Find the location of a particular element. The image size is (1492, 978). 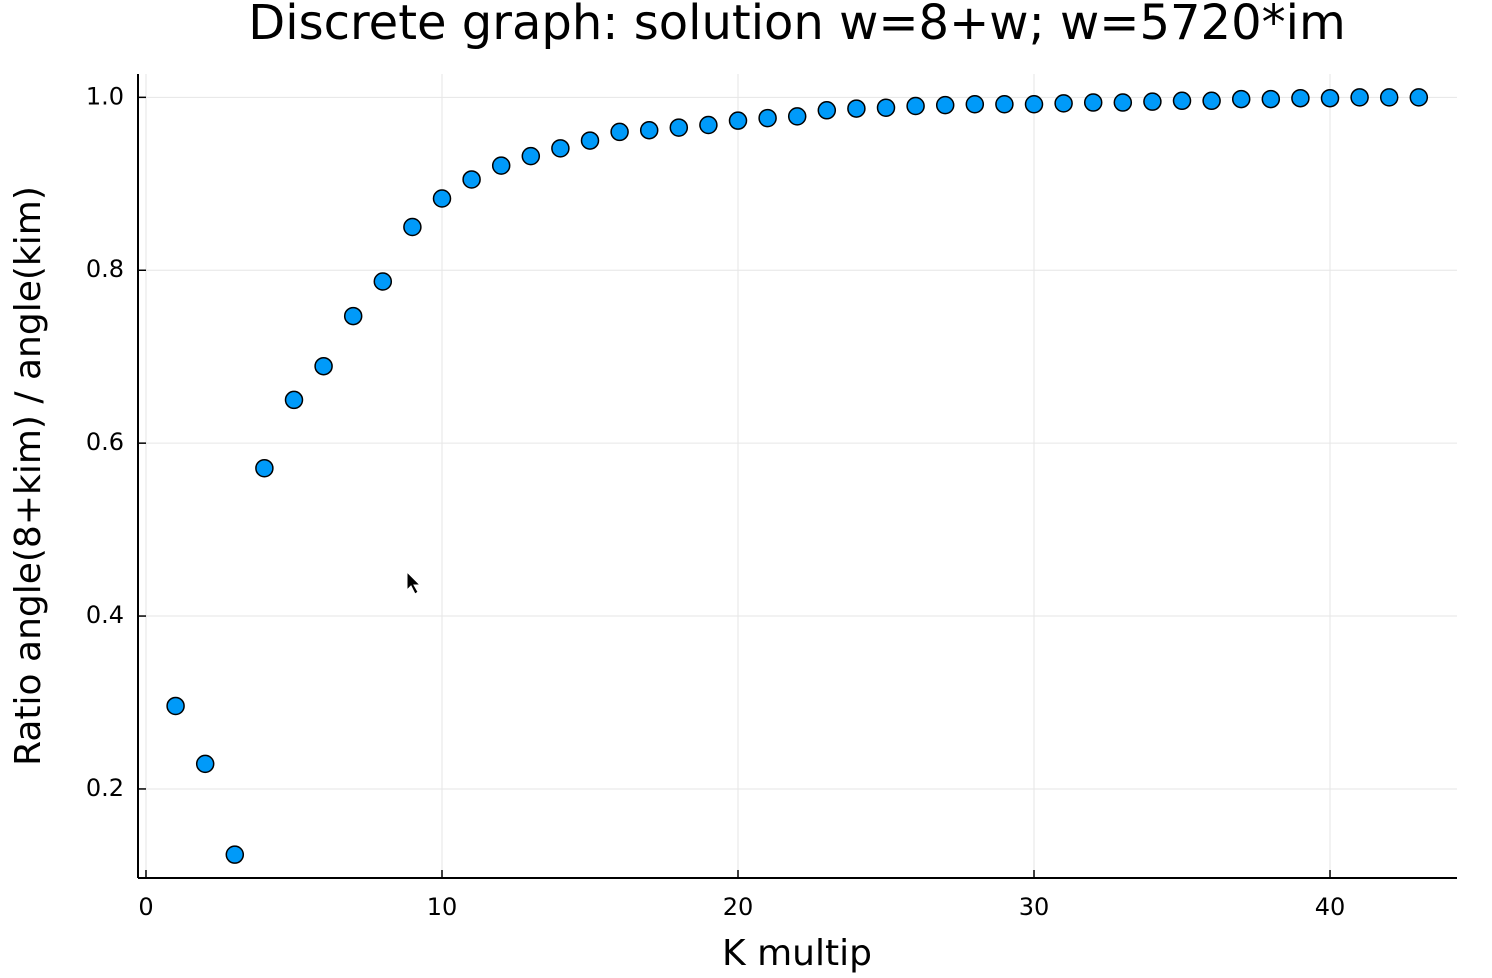

y-tick-label: 0.8 is located at coordinates (105, 269).